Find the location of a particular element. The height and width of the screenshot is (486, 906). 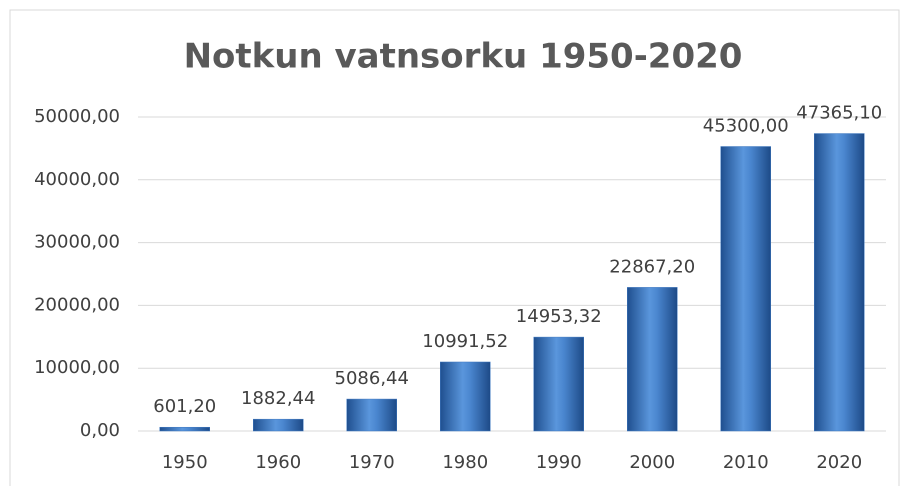

data-label: 5086,44 is located at coordinates (372, 378).